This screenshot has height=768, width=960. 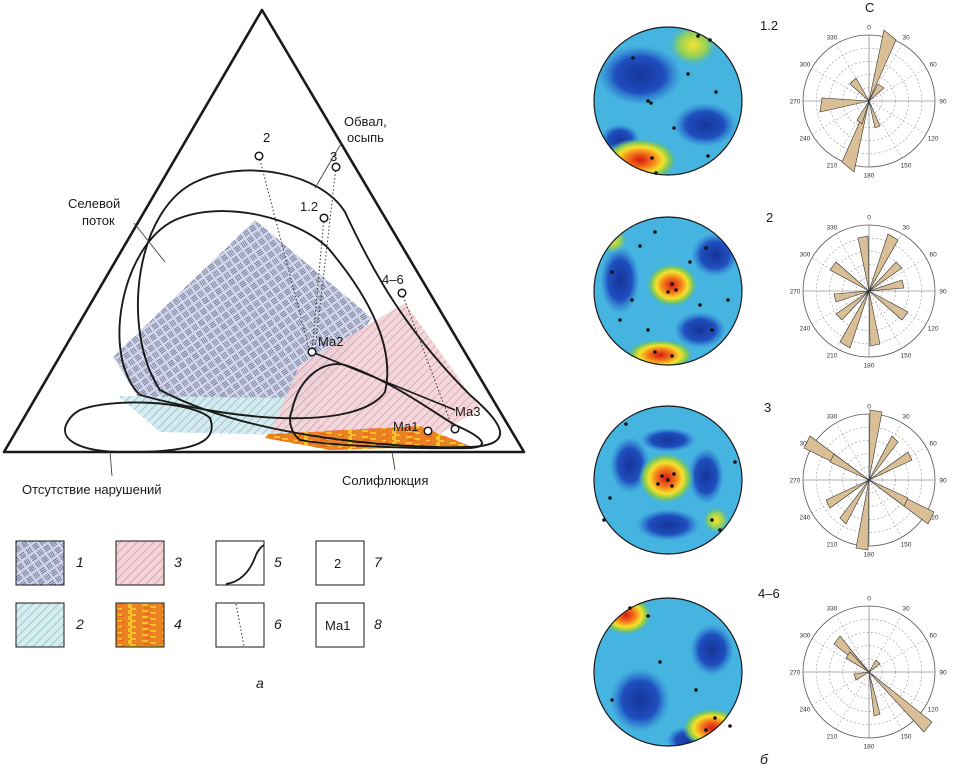 I want to click on point-2-marker, so click(x=259, y=156).